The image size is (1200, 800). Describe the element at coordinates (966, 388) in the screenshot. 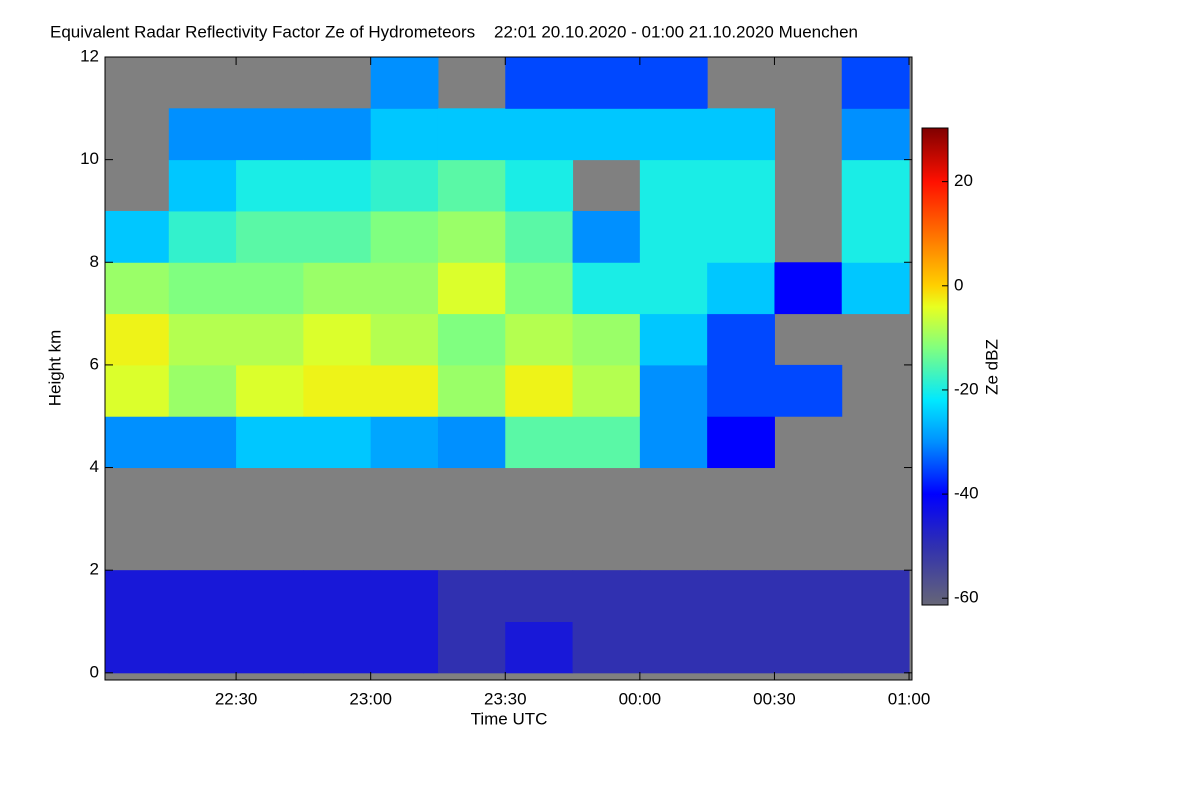

I see `colorbar-tick-label: -20` at that location.